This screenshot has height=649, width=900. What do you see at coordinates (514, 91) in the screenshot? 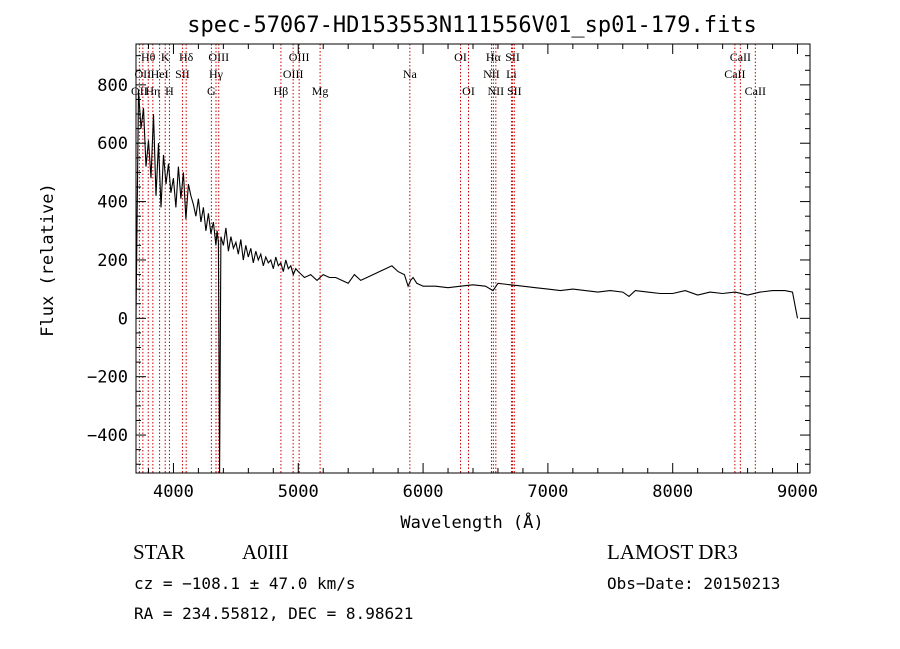
I see `line-label-24: SII` at bounding box center [514, 91].